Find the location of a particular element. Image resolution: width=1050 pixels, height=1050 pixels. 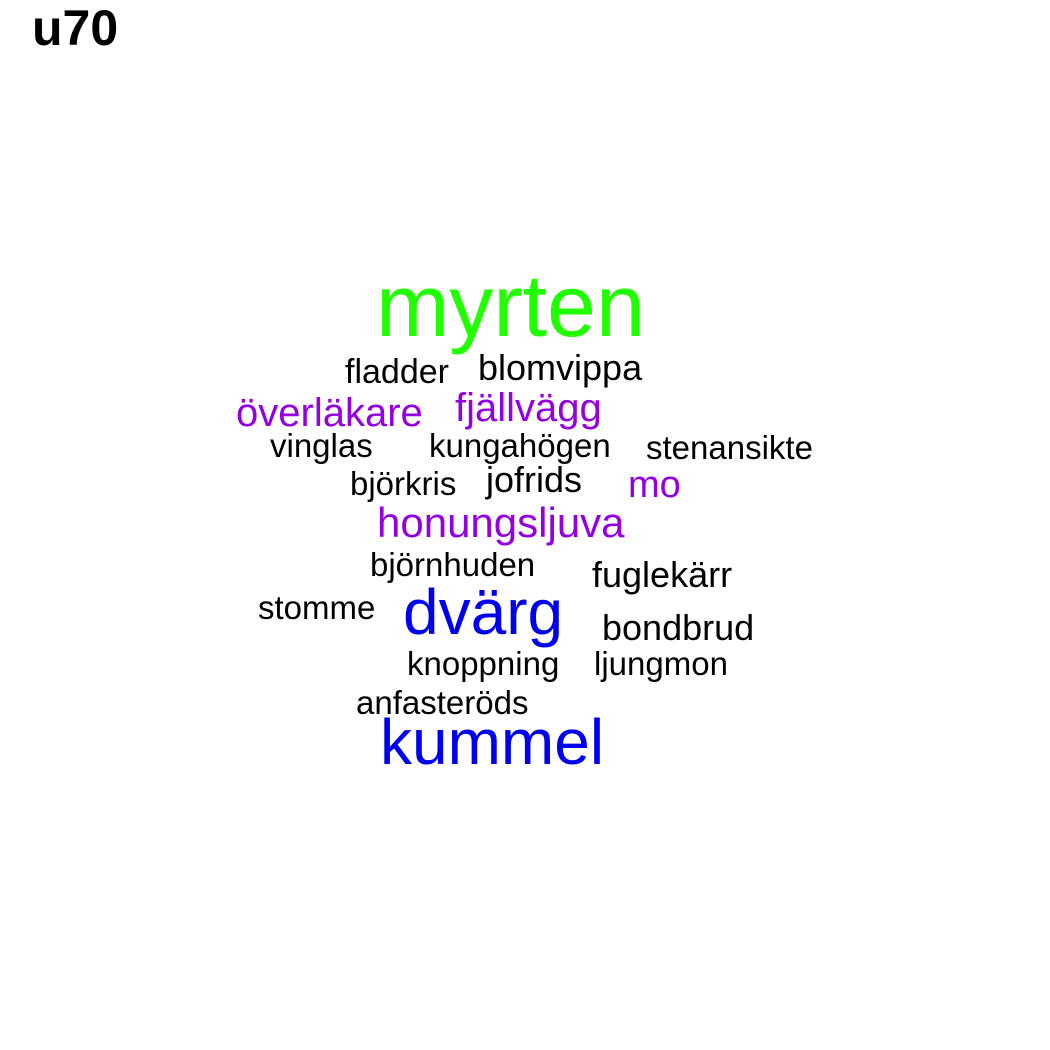

word-fuglekarr: fuglekärr is located at coordinates (662, 574).